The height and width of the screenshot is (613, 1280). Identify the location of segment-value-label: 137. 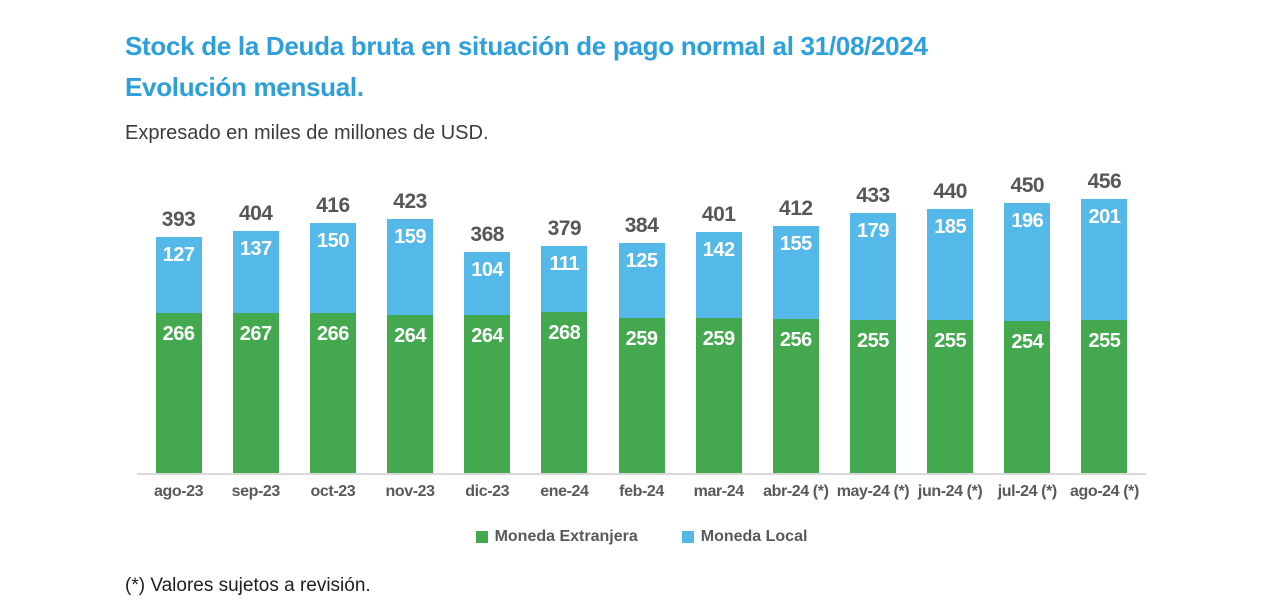
(255, 248).